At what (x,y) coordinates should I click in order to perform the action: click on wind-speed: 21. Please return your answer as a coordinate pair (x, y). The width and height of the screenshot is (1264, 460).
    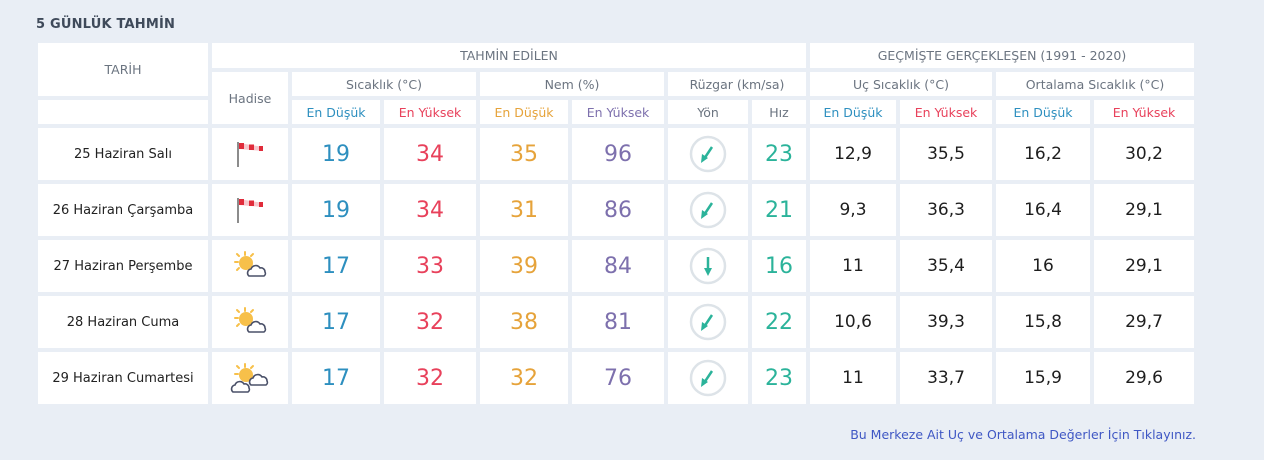
    Looking at the image, I should click on (779, 210).